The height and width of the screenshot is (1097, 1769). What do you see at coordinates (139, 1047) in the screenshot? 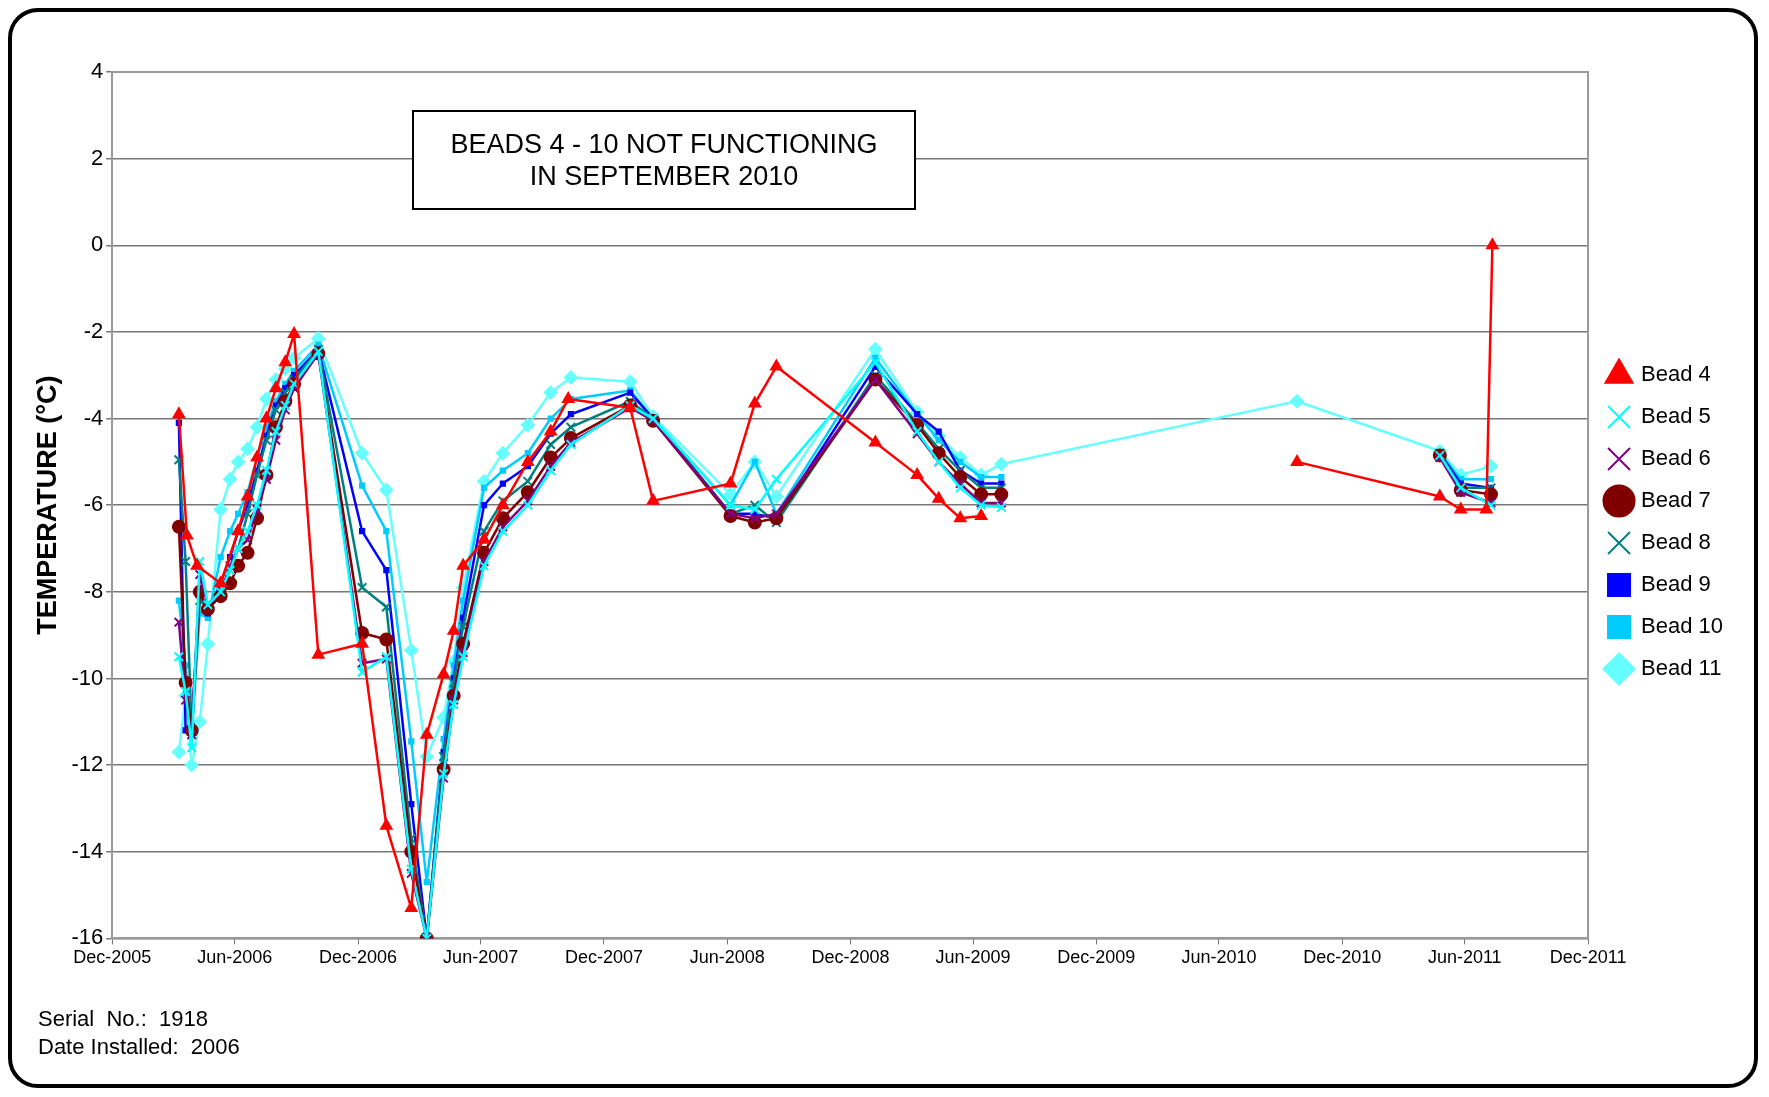
I see `text: Date Installed: 2006` at bounding box center [139, 1047].